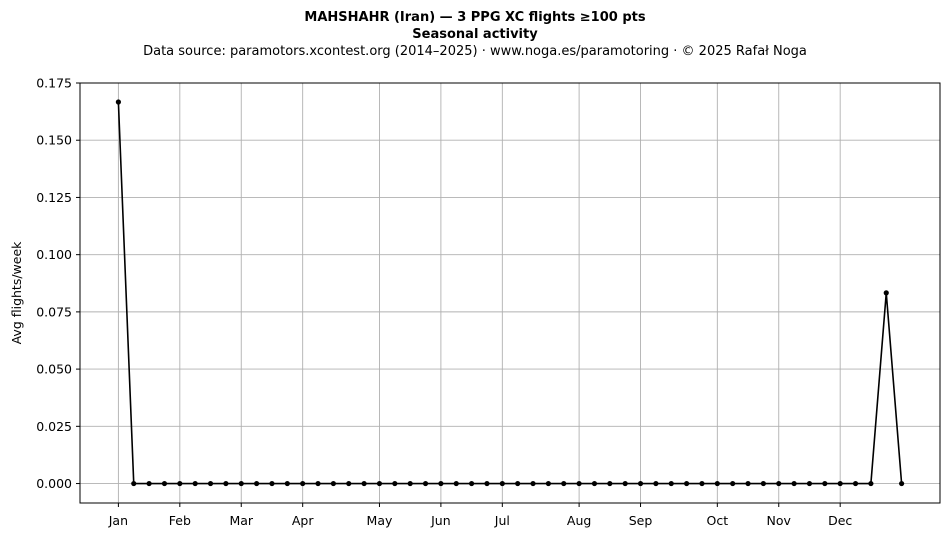 This screenshot has height=539, width=950. I want to click on chart-subtitle: Seasonal activity, so click(475, 34).